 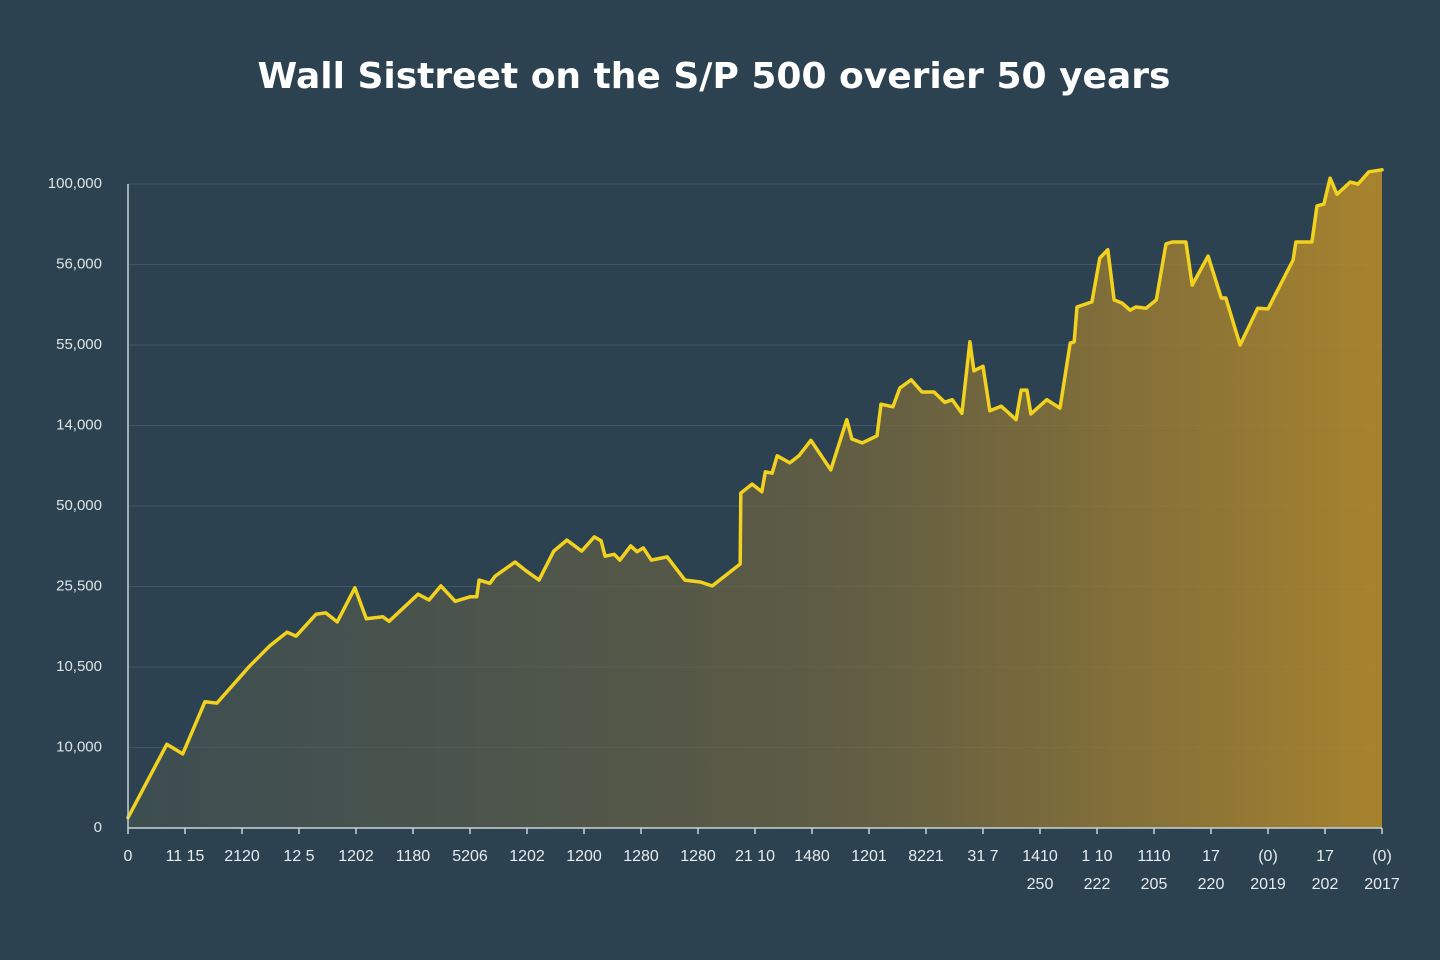 I want to click on x-tick-label: 2019, so click(x=1268, y=884).